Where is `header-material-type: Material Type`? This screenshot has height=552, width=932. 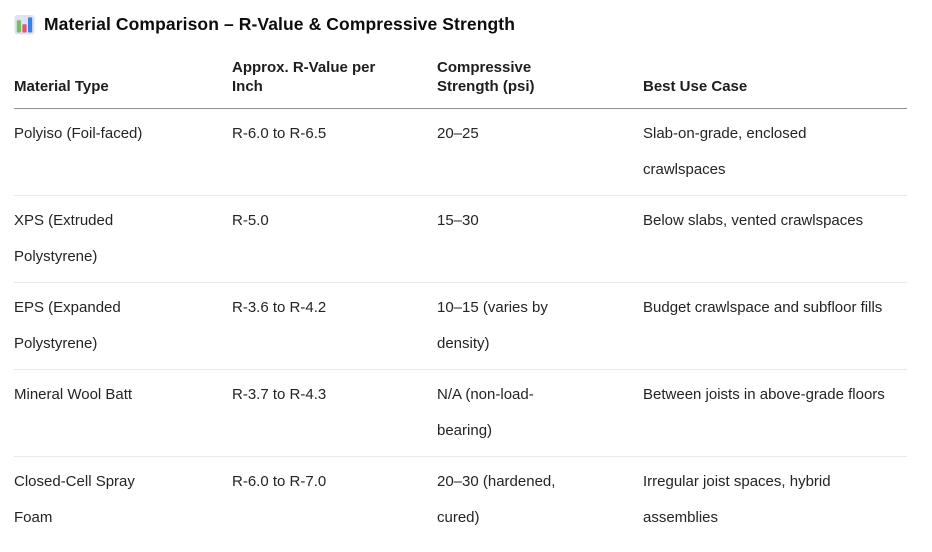 header-material-type: Material Type is located at coordinates (123, 83).